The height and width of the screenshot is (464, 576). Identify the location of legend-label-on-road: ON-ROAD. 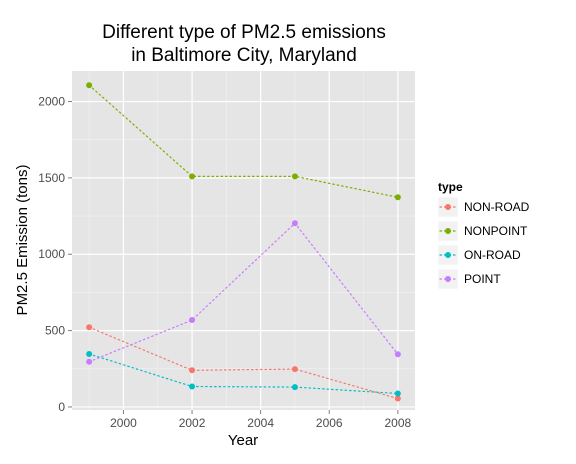
(492, 255).